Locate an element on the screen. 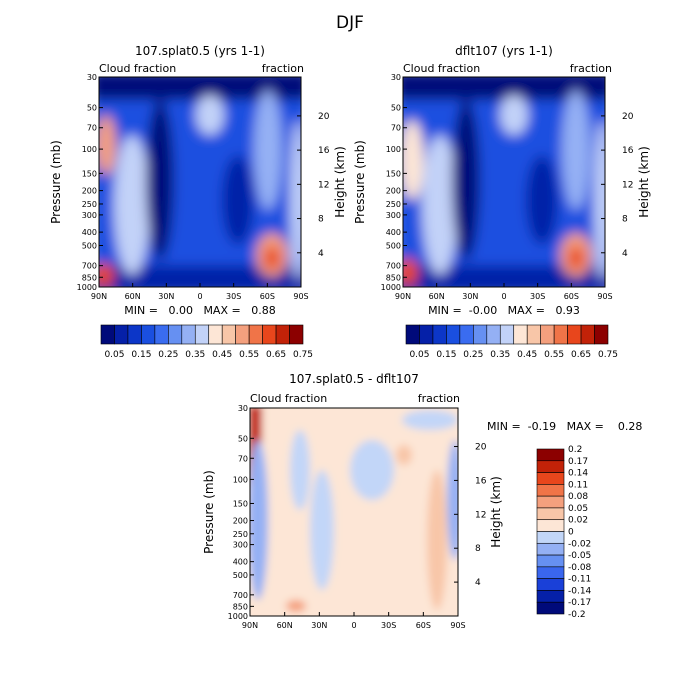  colorbar-label: 0.11 is located at coordinates (578, 485).